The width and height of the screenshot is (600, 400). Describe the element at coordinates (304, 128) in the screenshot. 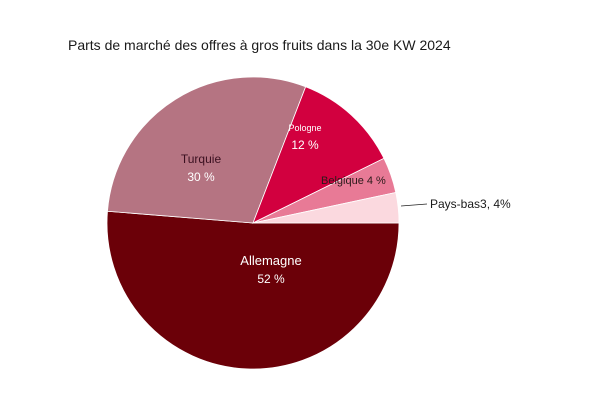

I see `slice-name-pologne: Pologne` at that location.